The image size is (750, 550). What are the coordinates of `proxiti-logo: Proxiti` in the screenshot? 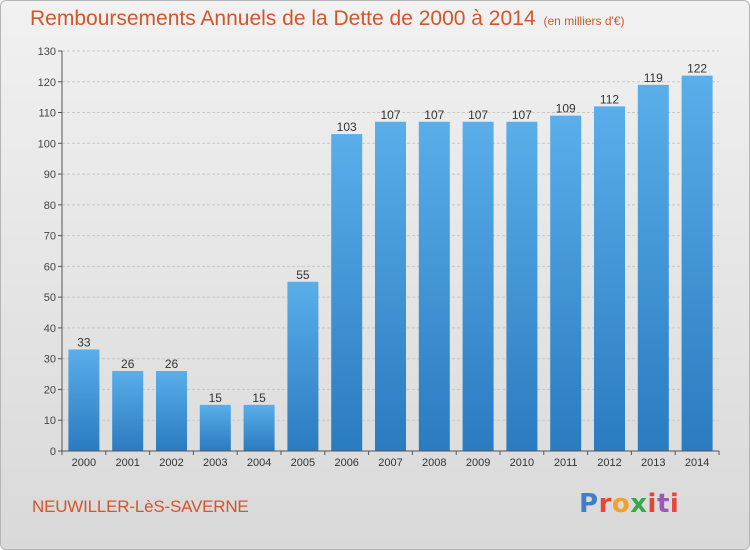 It's located at (629, 504).